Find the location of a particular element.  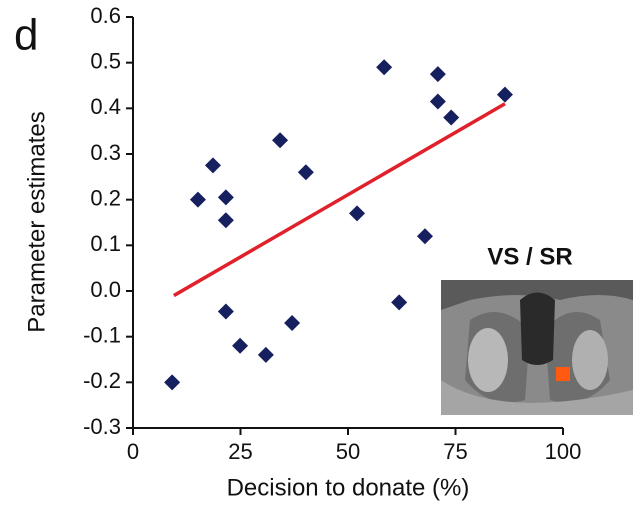

y-tick-label: 0.0 is located at coordinates (105, 289).